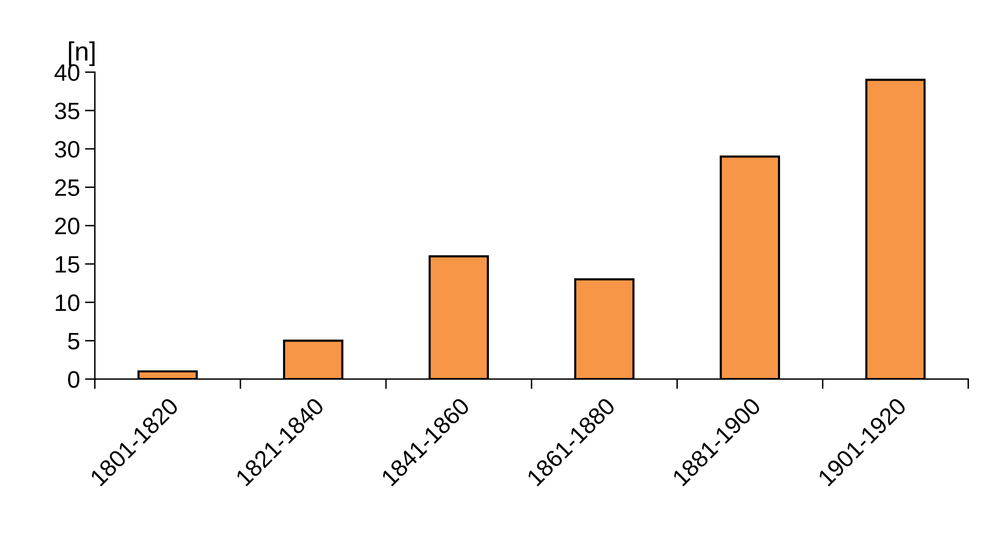 This screenshot has height=555, width=988. I want to click on y-tick-label: 0, so click(74, 379).